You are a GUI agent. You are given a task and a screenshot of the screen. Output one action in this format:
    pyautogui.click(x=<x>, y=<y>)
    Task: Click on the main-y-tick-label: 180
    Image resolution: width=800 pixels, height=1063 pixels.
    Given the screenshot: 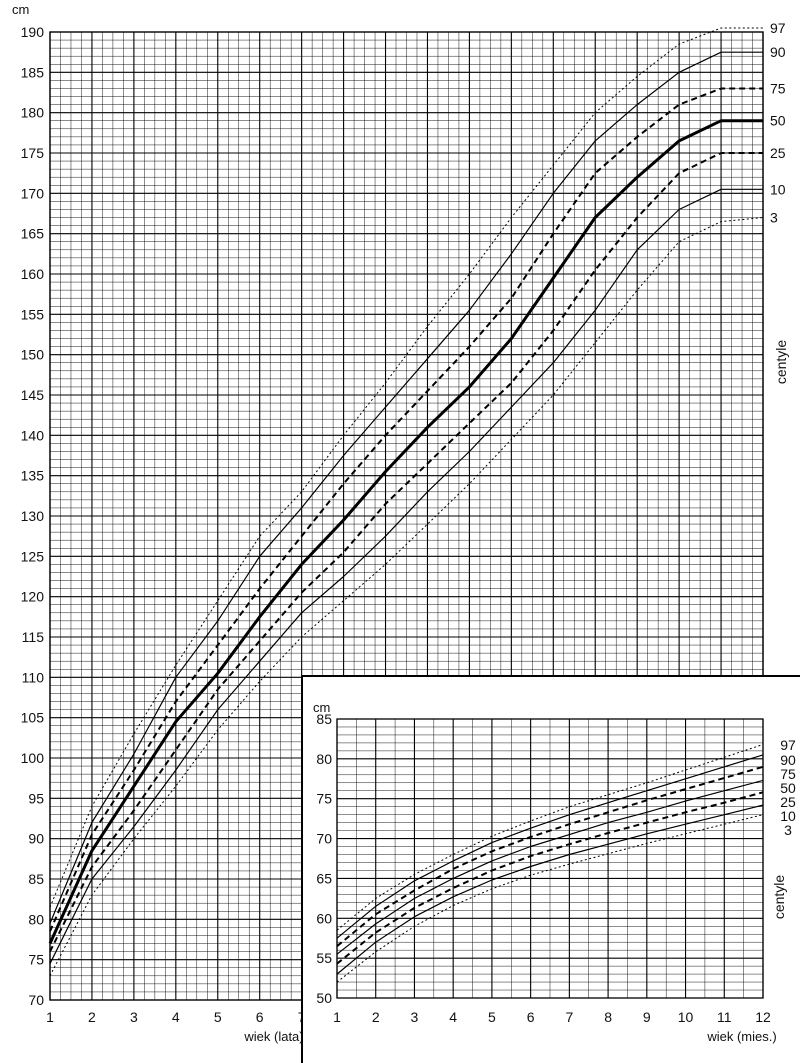 What is the action you would take?
    pyautogui.click(x=33, y=113)
    